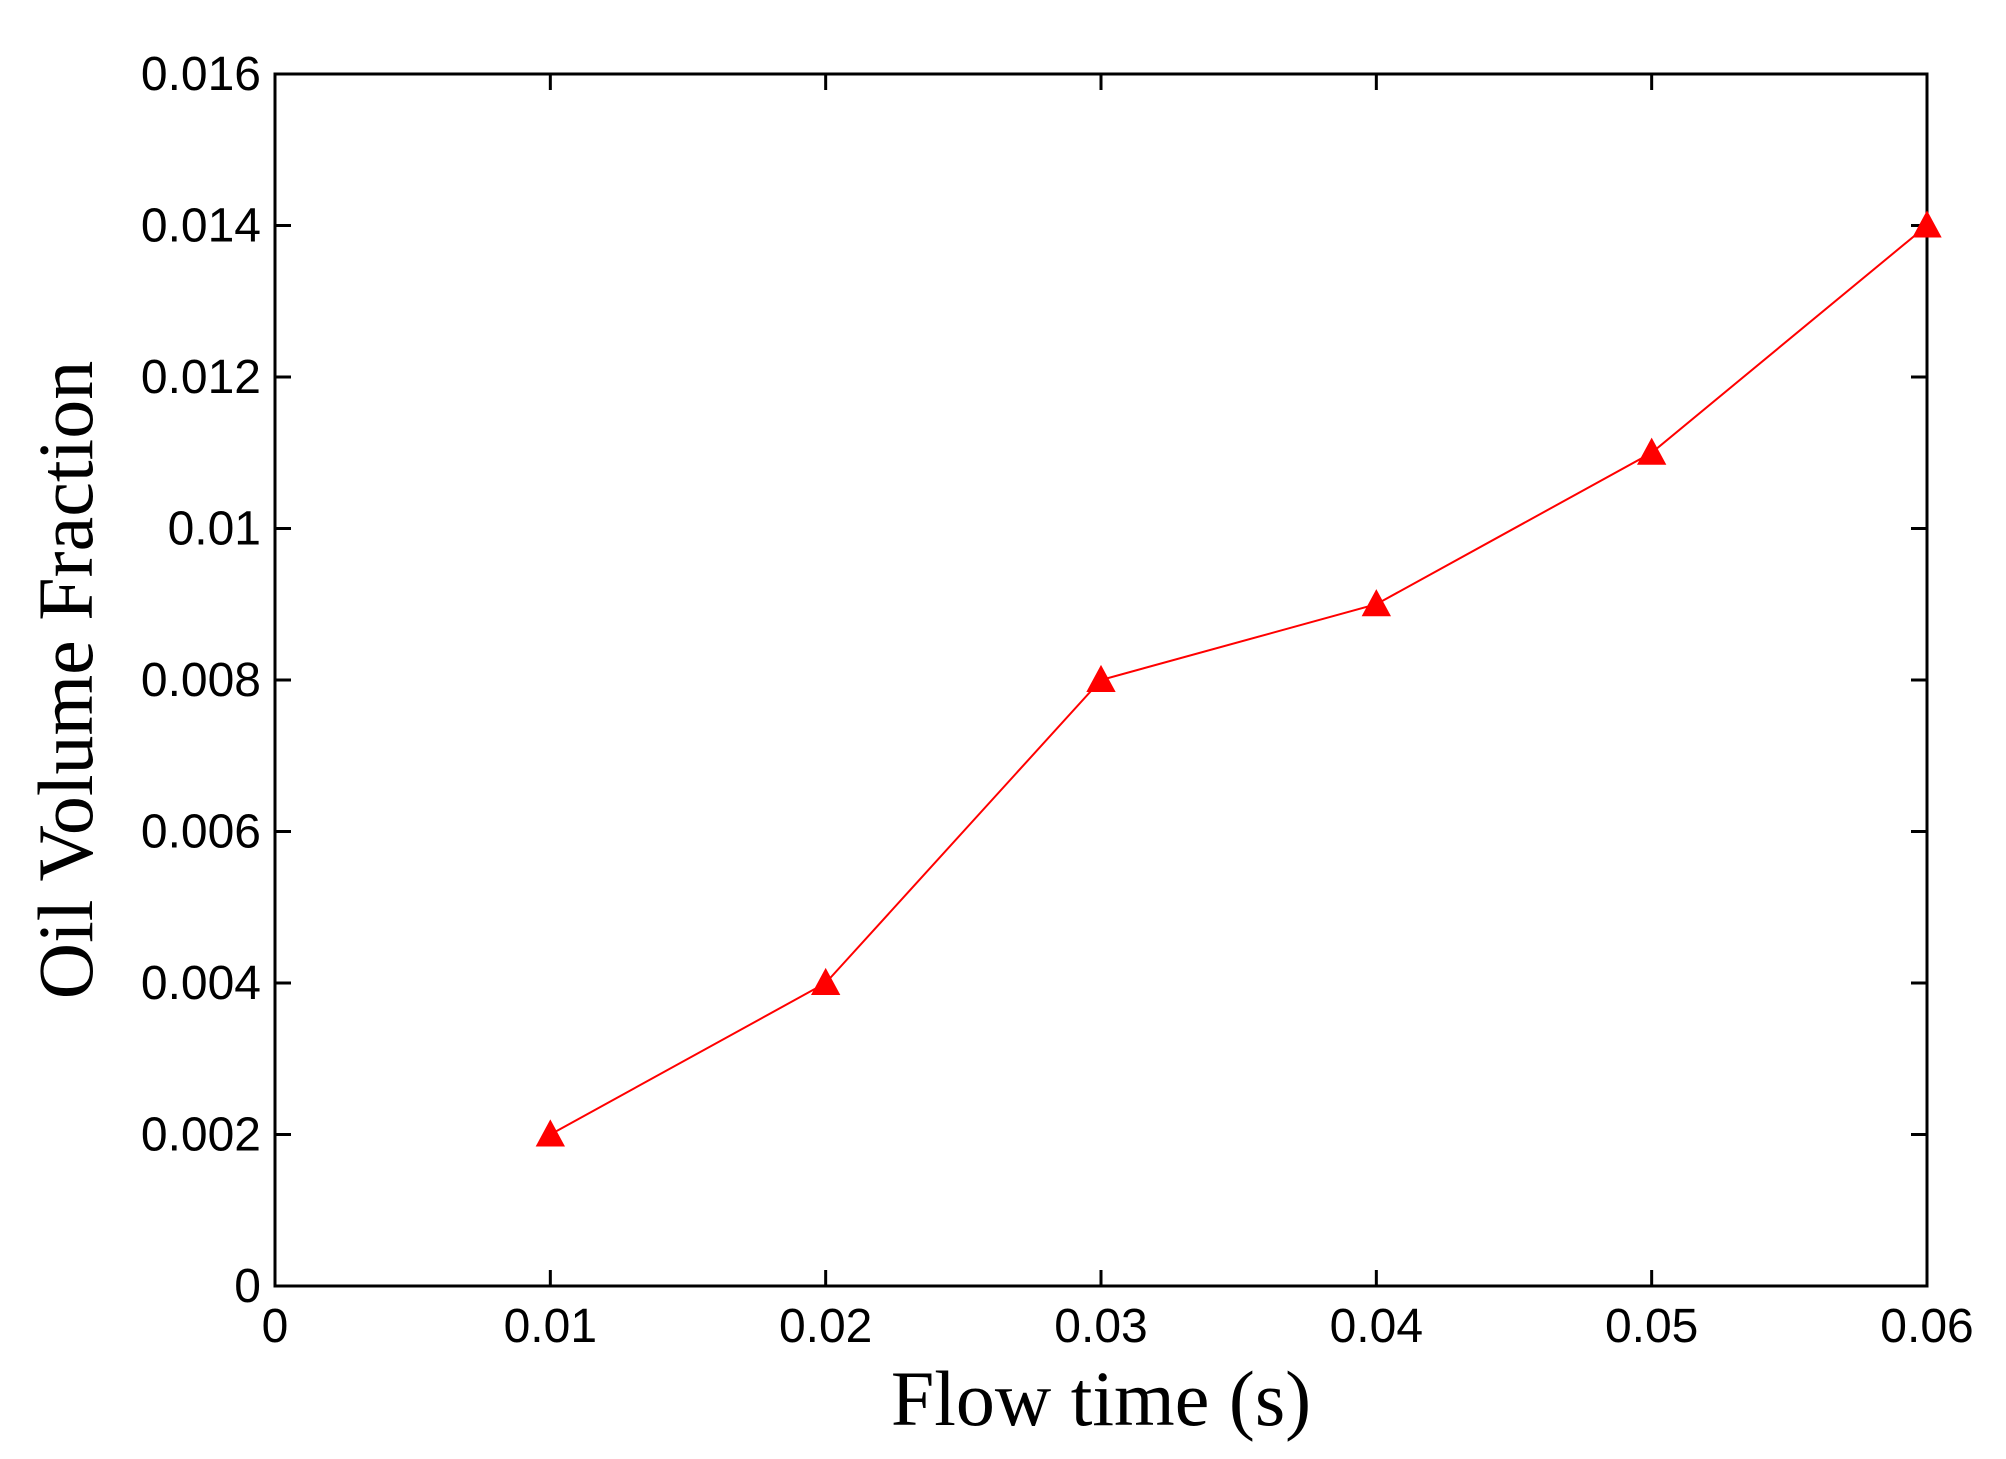 The height and width of the screenshot is (1459, 2006). I want to click on x-tick-label: 0.06, so click(1926, 1326).